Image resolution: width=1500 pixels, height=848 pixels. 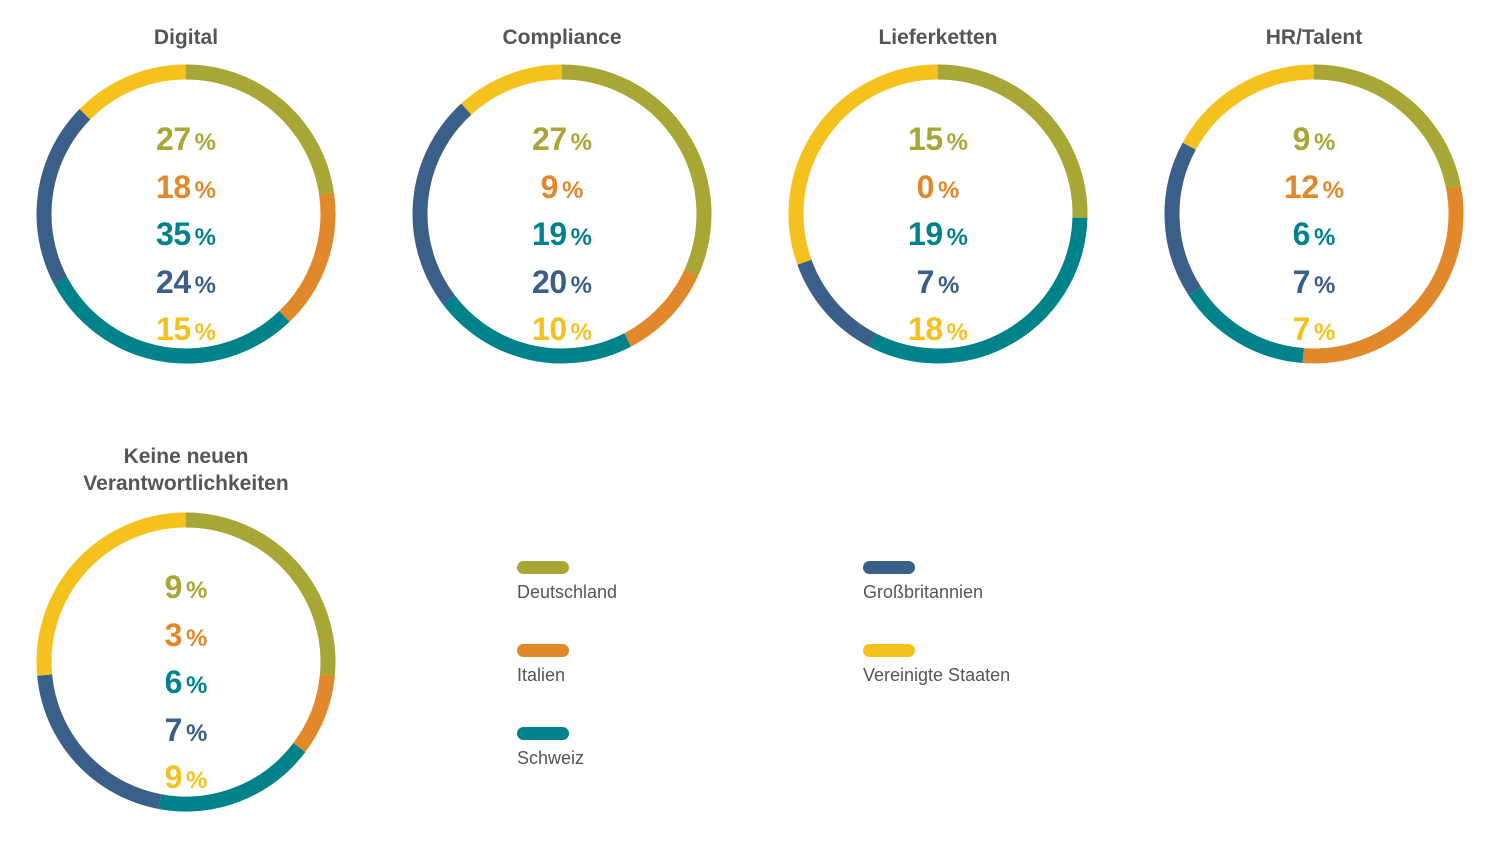 I want to click on value-number: 0, so click(x=925, y=186).